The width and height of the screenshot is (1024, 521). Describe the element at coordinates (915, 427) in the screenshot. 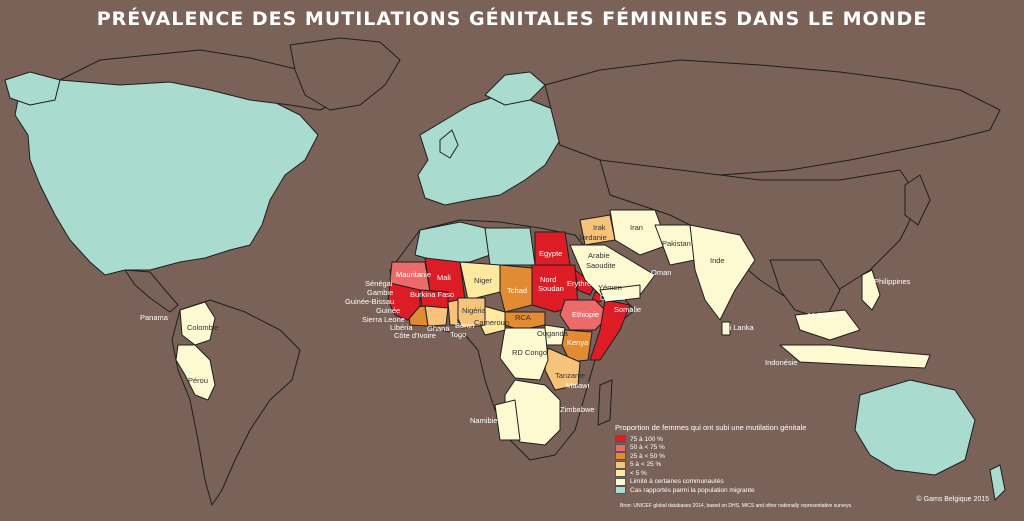

I see `australia-shape` at that location.